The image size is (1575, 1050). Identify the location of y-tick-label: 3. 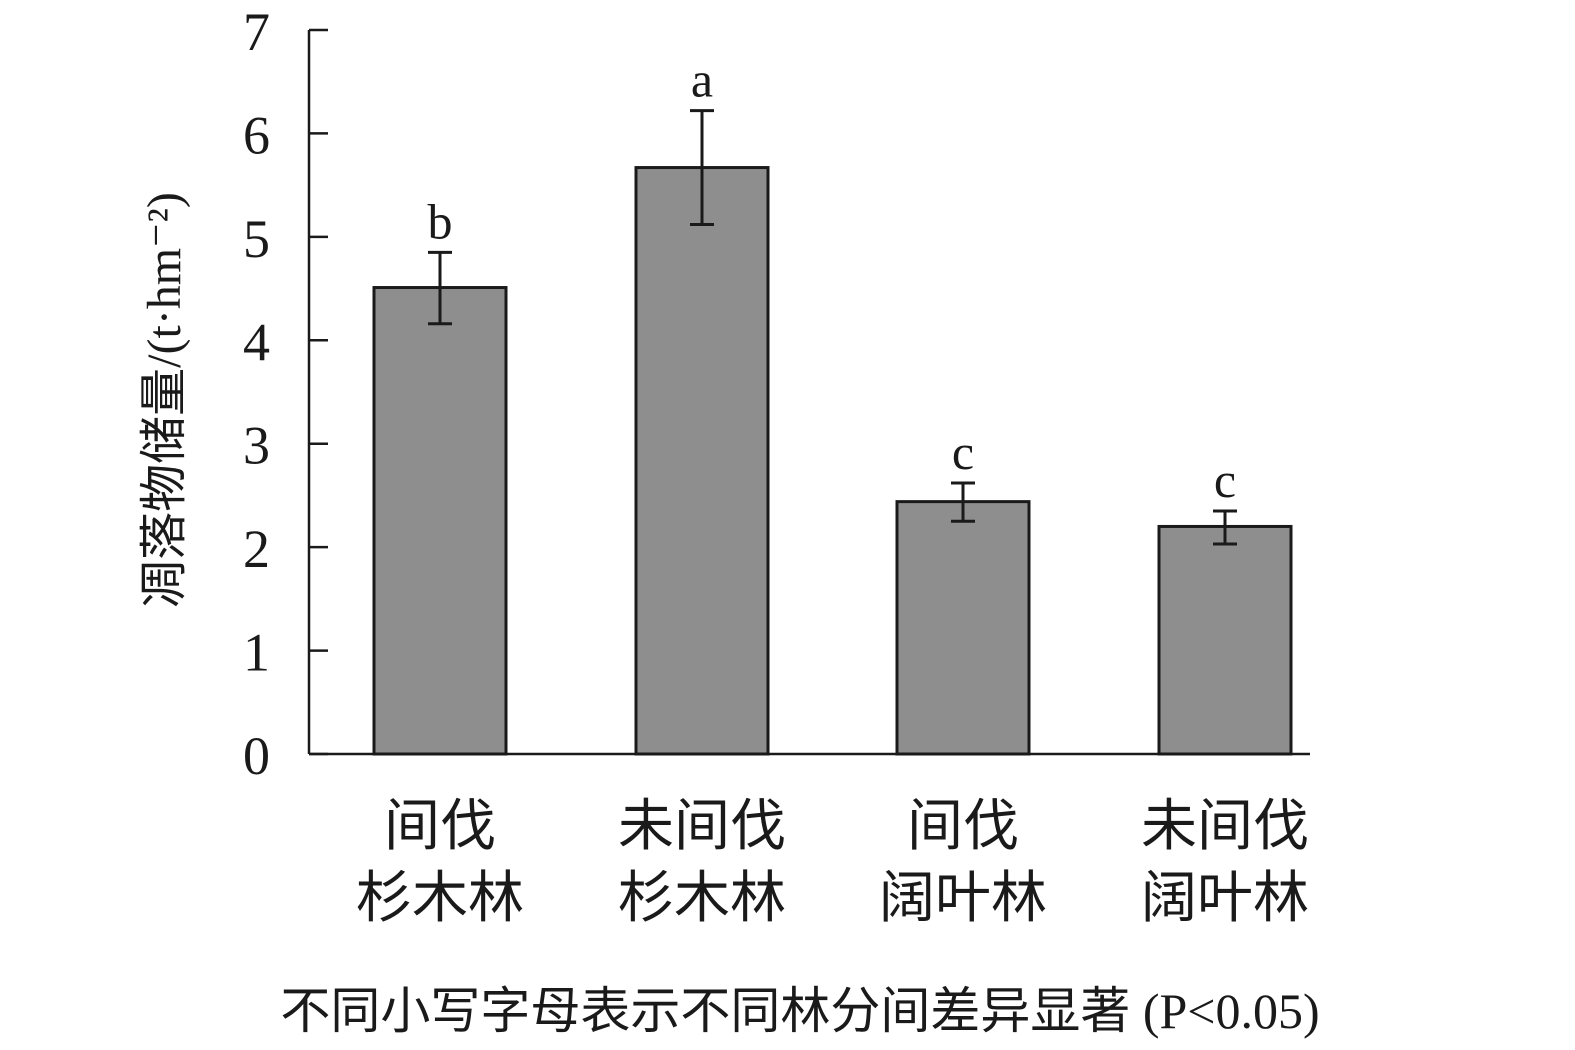
(256, 446).